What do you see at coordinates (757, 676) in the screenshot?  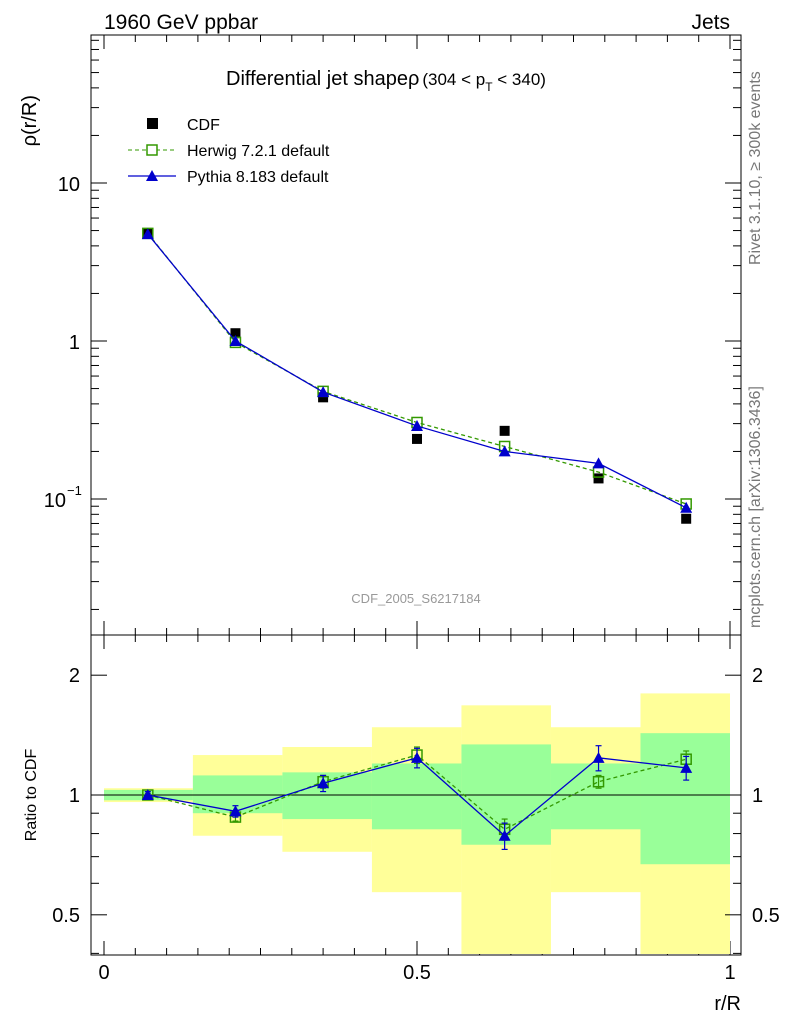 I see `ratio-ytick-label-right: 2` at bounding box center [757, 676].